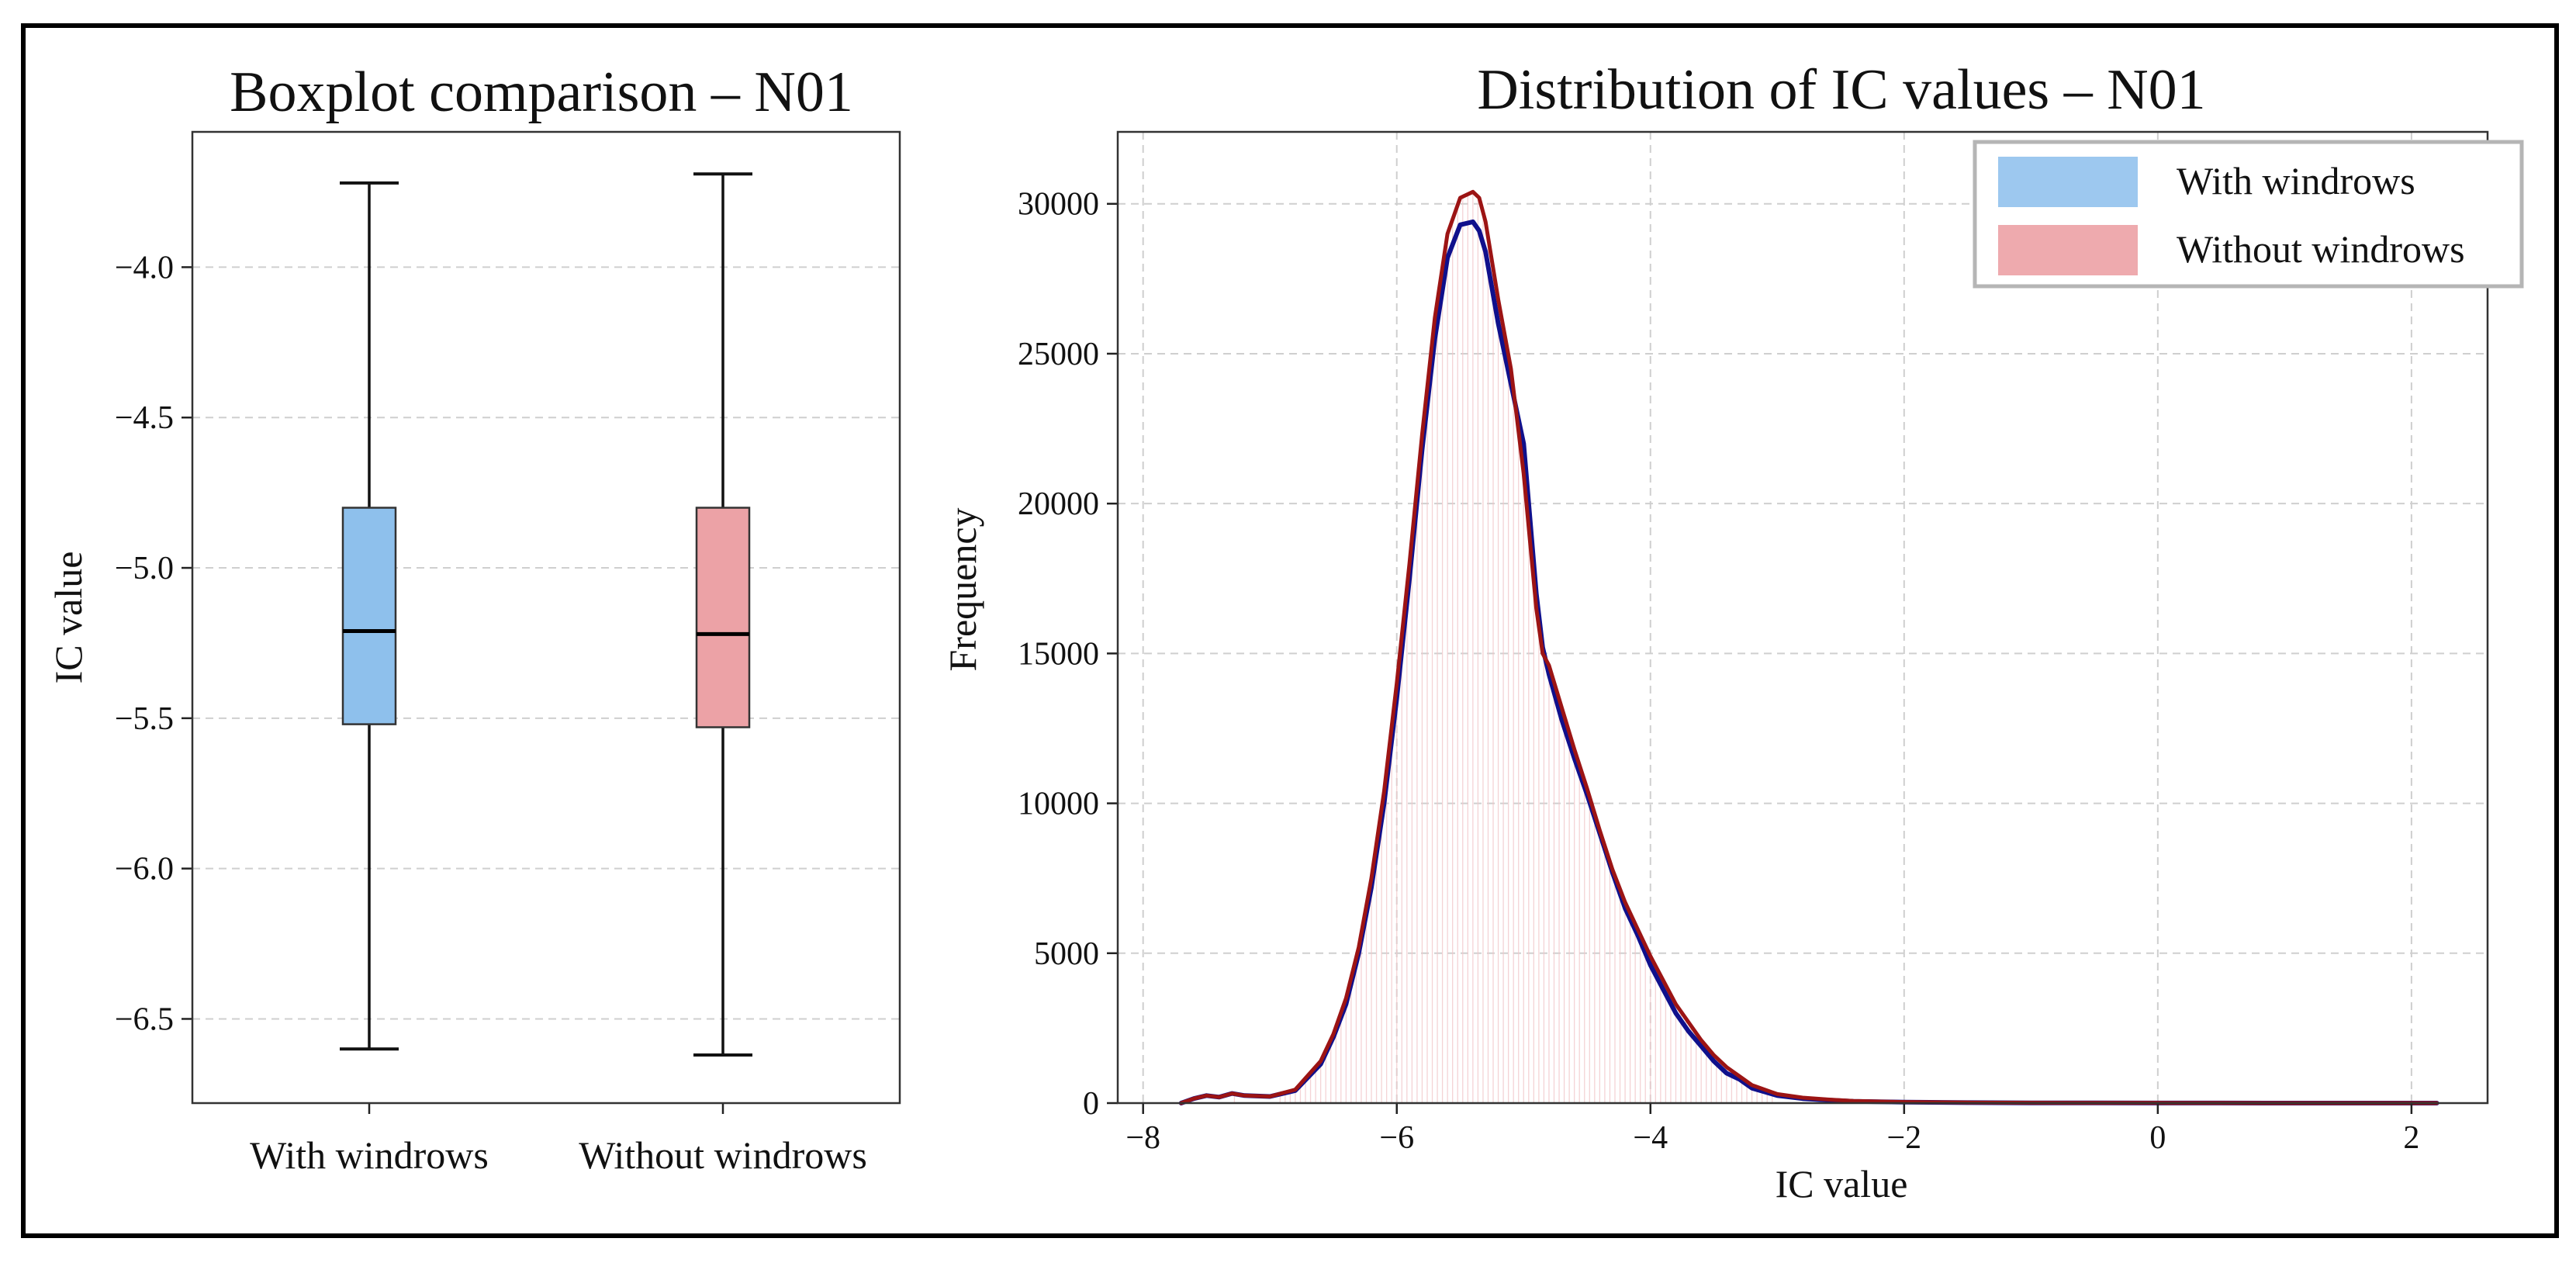 Image resolution: width=2576 pixels, height=1266 pixels. What do you see at coordinates (369, 616) in the screenshot?
I see `box-iqr-with-windrows` at bounding box center [369, 616].